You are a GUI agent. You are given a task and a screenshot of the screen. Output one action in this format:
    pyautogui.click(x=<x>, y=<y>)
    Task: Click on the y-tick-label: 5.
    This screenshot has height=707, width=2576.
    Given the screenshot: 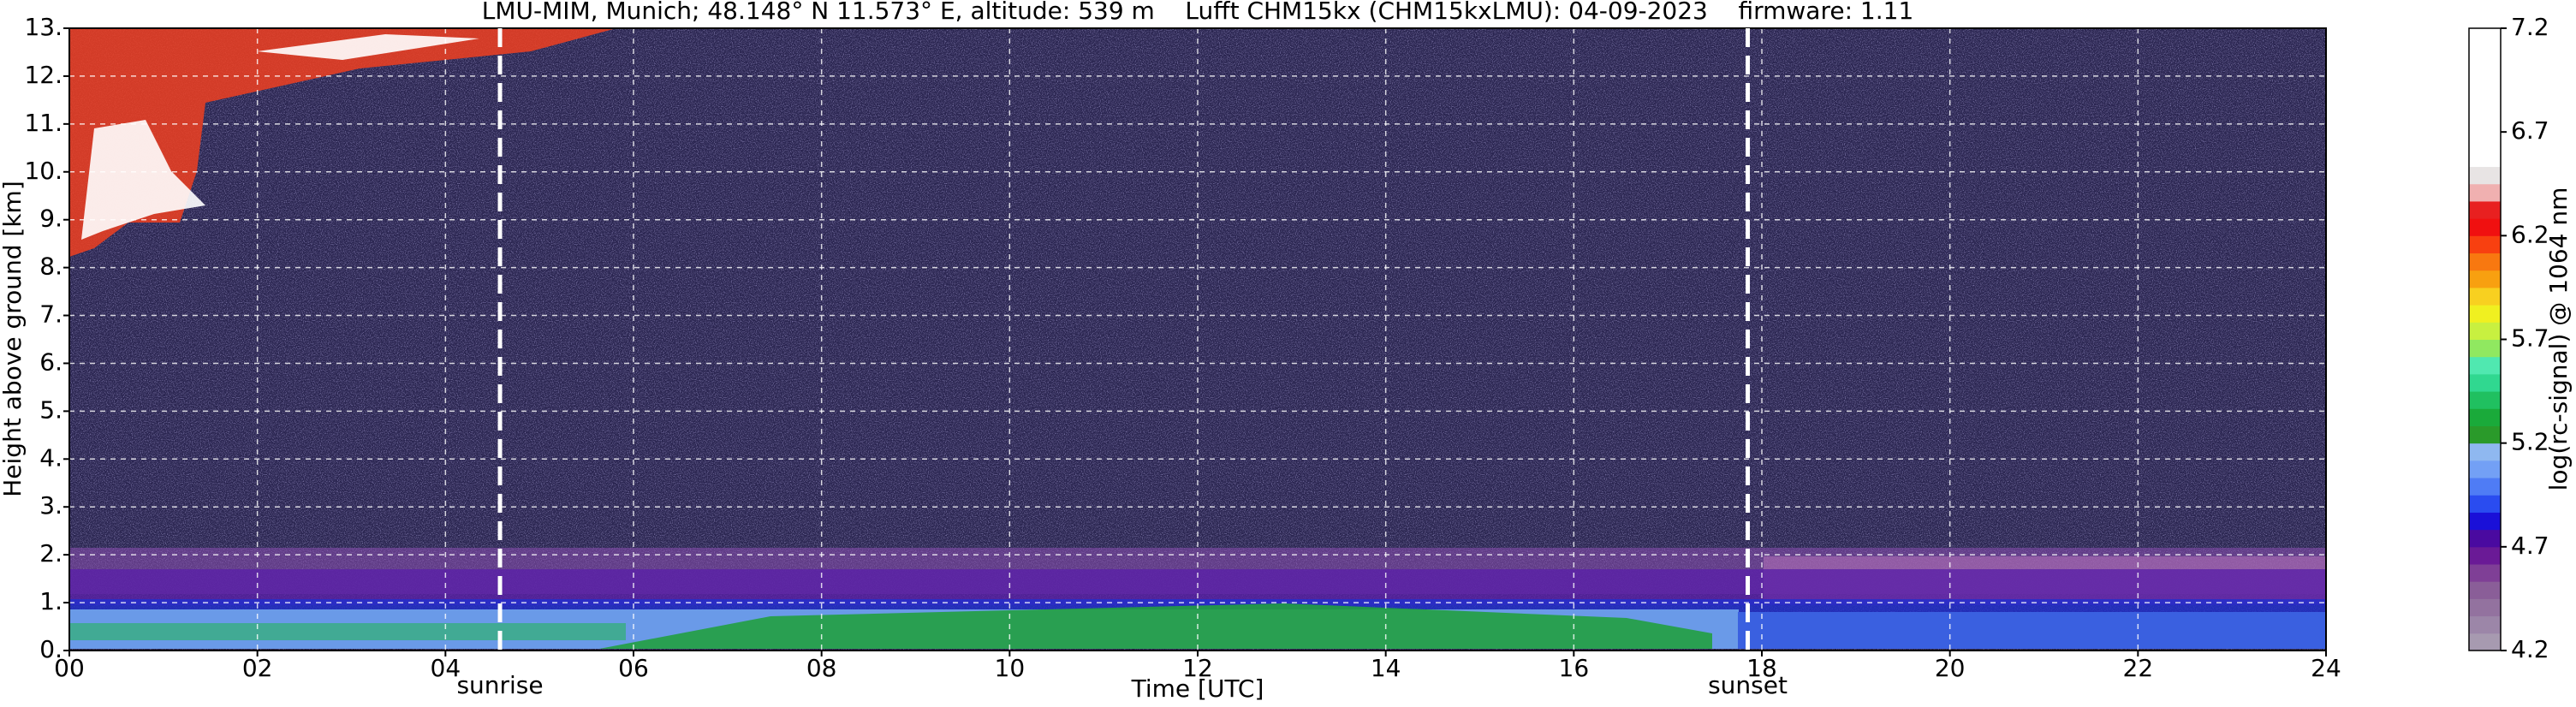 What is the action you would take?
    pyautogui.click(x=50, y=409)
    